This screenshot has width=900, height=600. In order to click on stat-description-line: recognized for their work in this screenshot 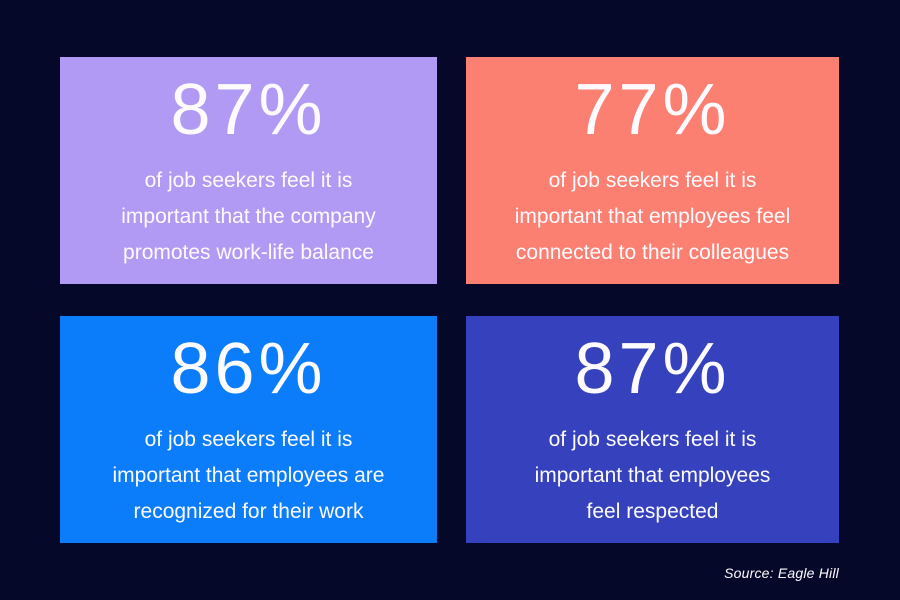, I will do `click(248, 511)`.